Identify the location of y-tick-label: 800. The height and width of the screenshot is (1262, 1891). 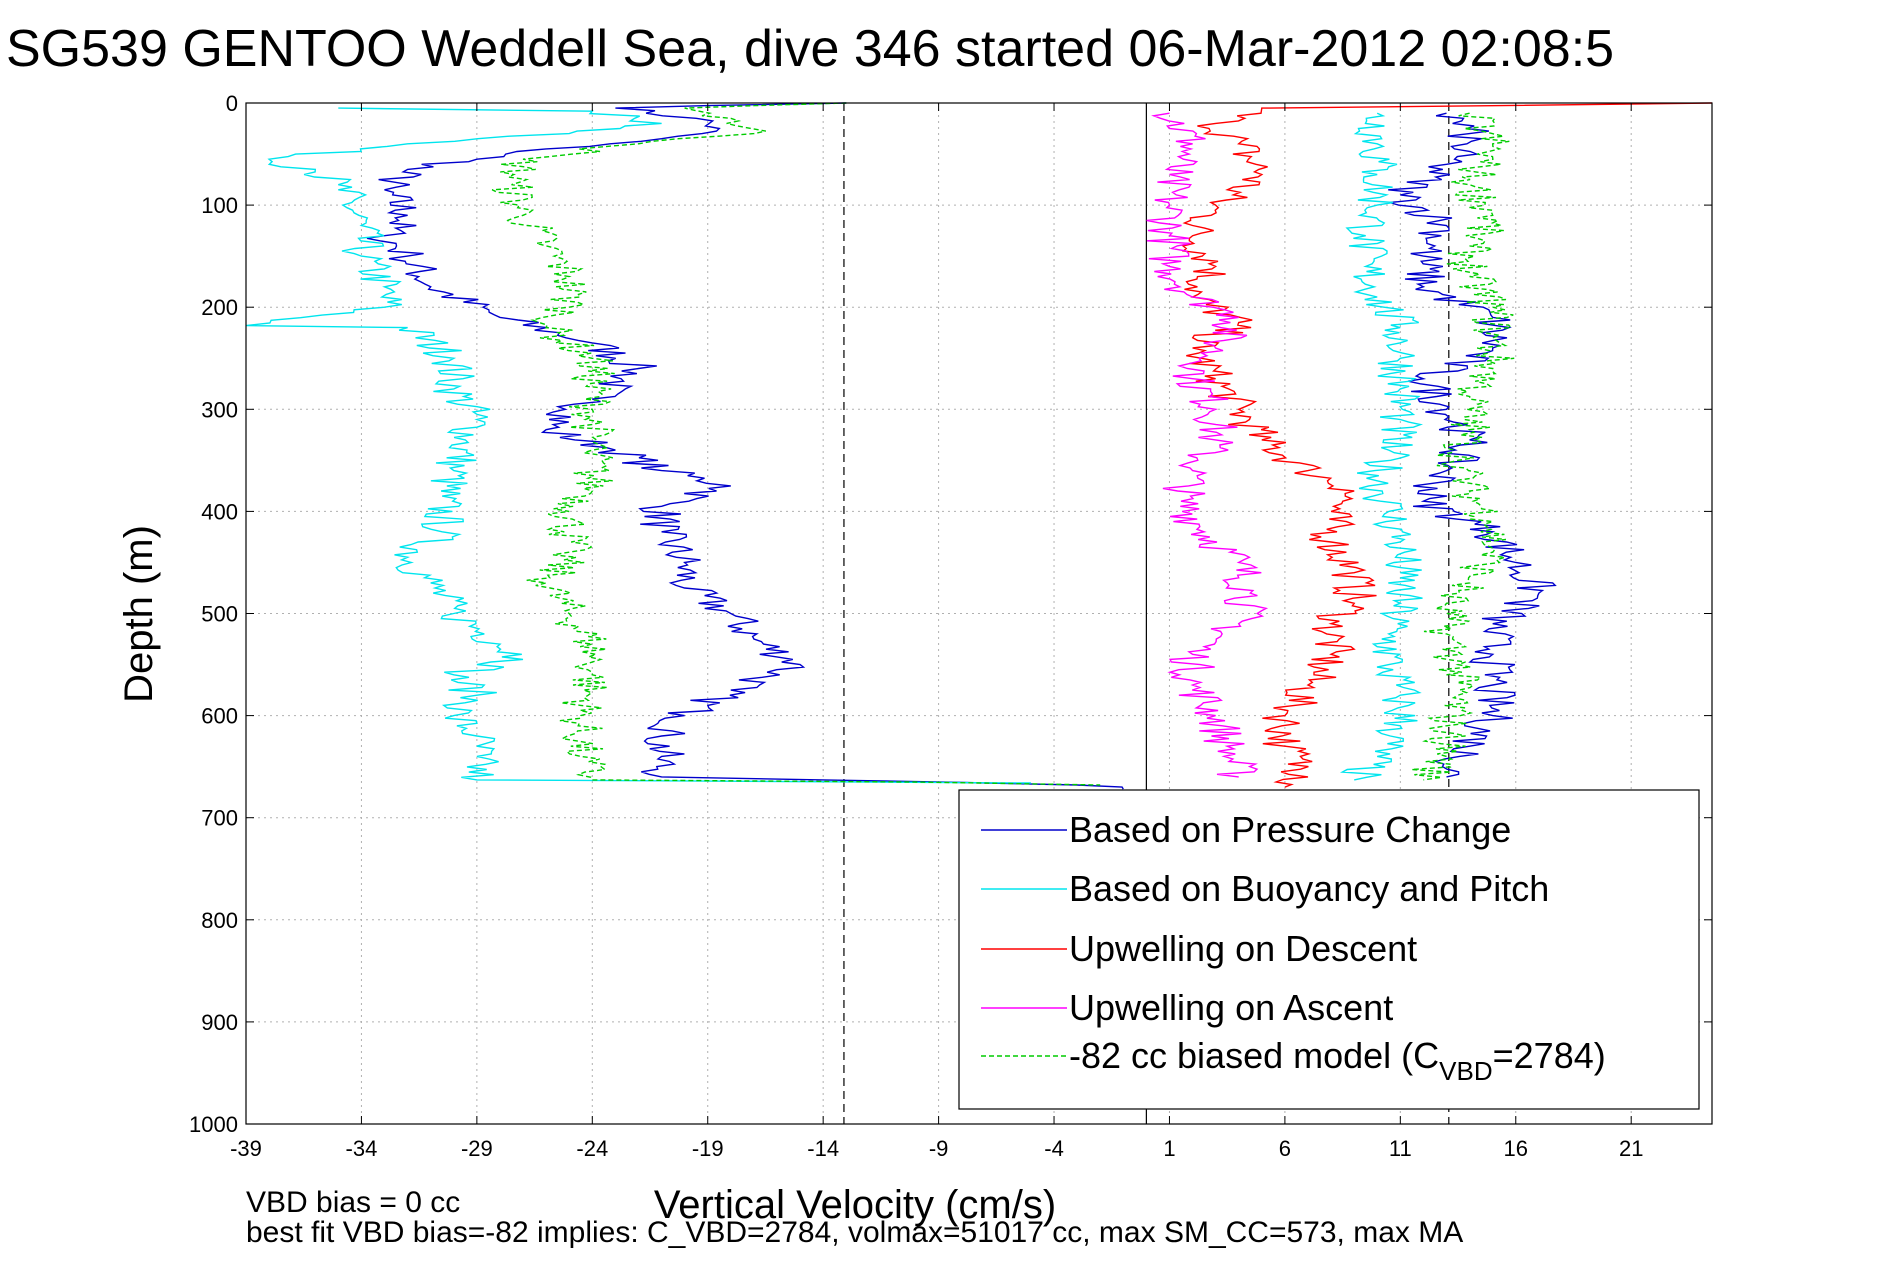
(219, 920).